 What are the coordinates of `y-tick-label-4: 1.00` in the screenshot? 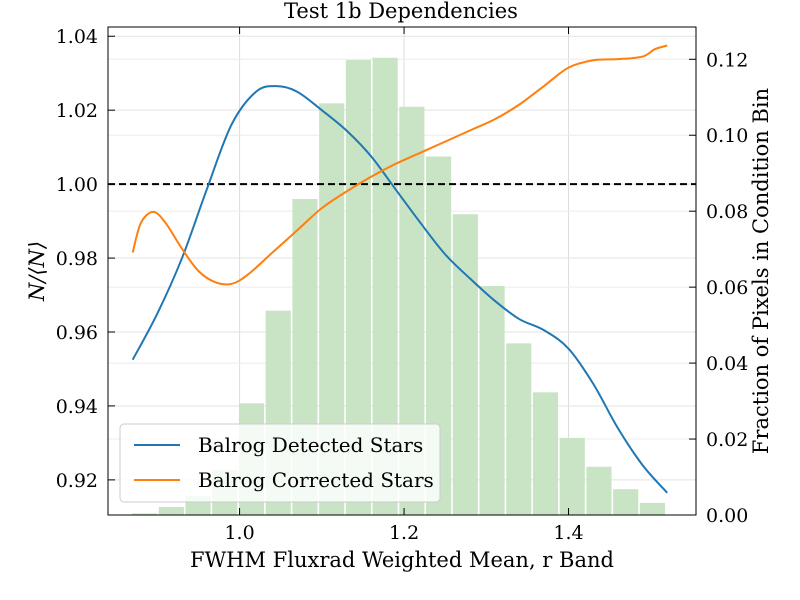 It's located at (77, 185).